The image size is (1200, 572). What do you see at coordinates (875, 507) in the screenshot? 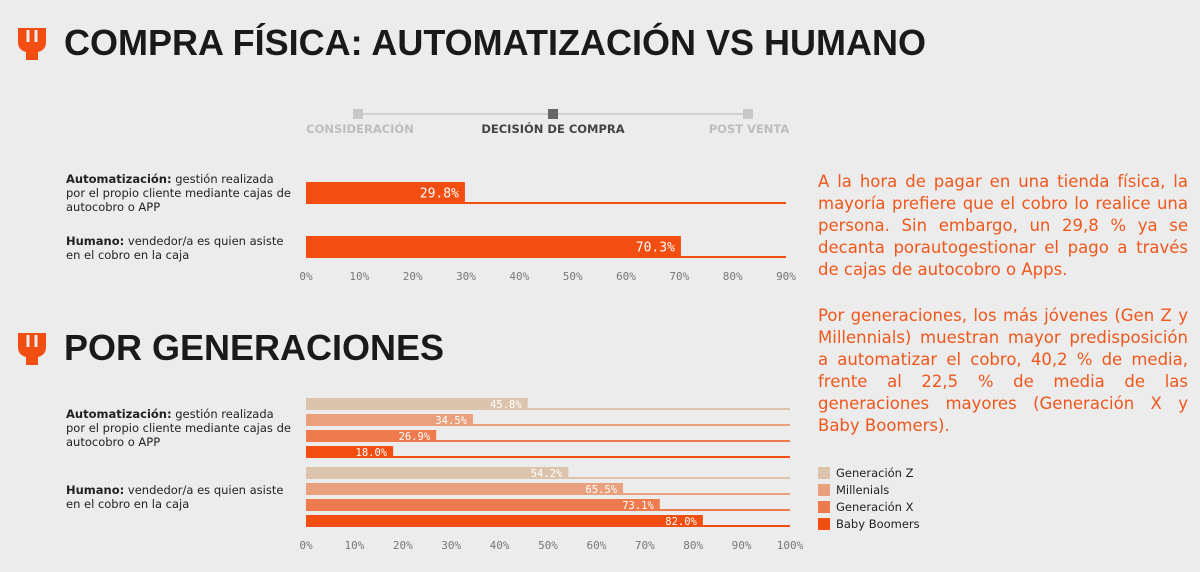
I see `legend-label: Generación X` at bounding box center [875, 507].